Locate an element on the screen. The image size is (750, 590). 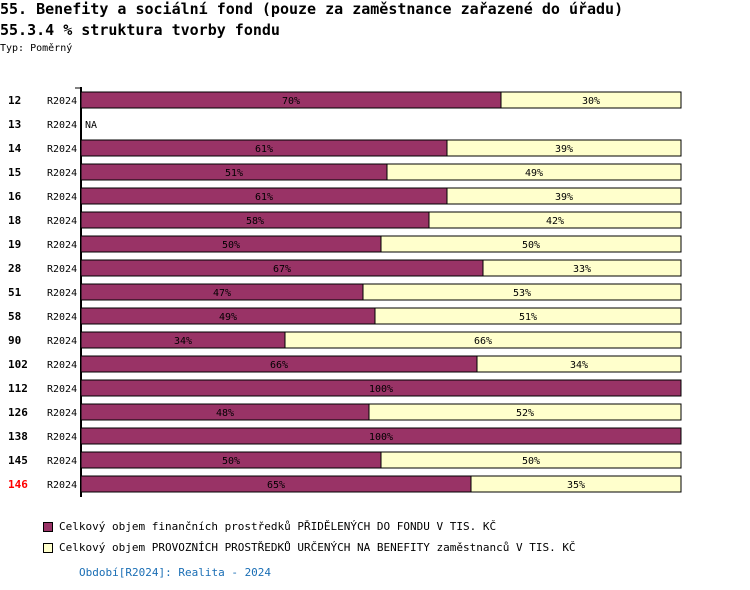
data-label-2: 35% is located at coordinates (576, 485).